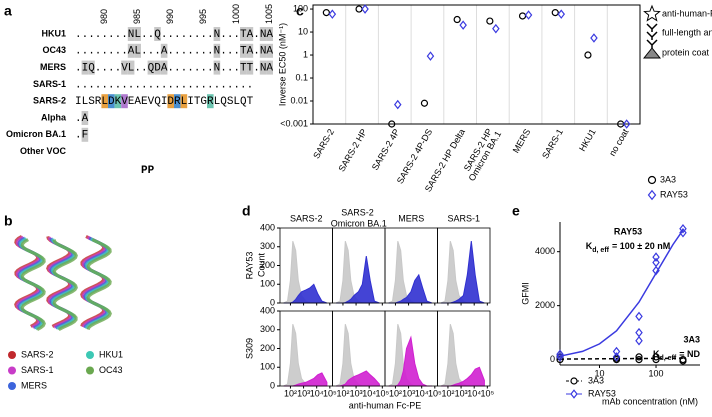 The image size is (712, 417). I want to click on panel-label: b, so click(8, 221).